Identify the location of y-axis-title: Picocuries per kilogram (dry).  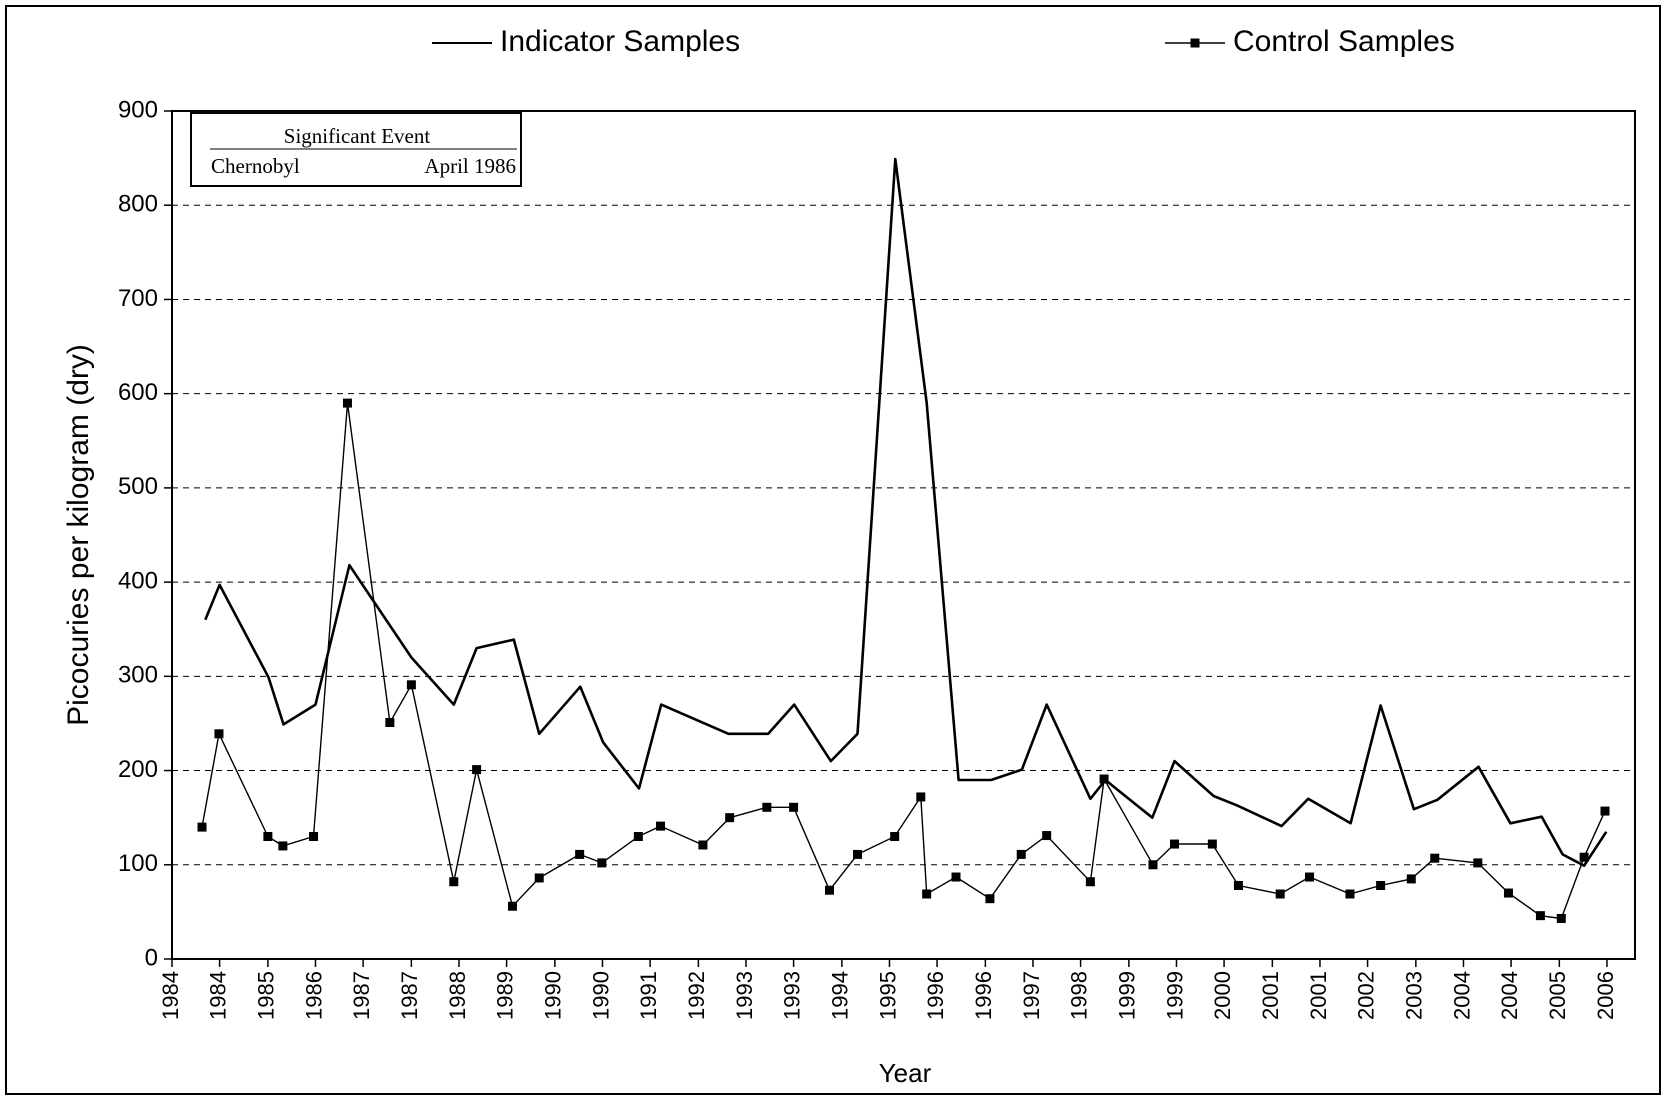
(78, 535).